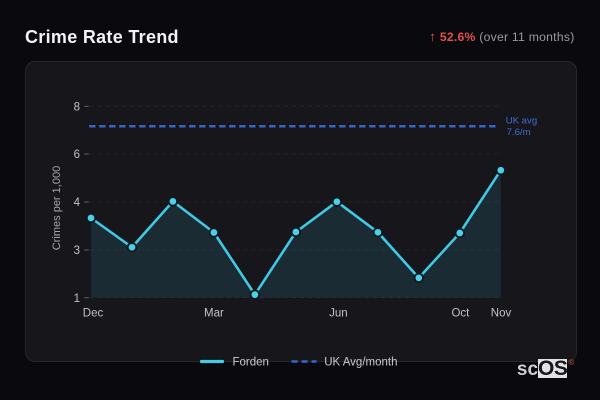 This screenshot has height=400, width=600. I want to click on svg-text: 4, so click(77, 203).